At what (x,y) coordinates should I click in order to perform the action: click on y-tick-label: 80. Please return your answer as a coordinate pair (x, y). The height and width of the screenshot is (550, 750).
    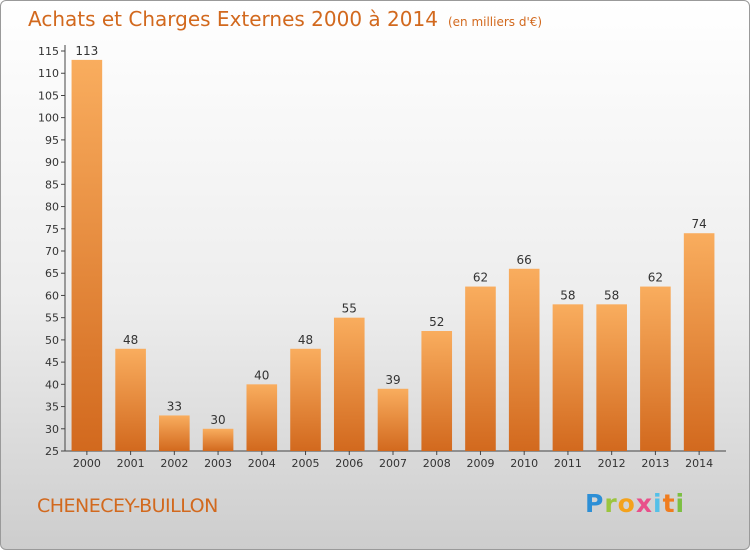
    Looking at the image, I should click on (52, 207).